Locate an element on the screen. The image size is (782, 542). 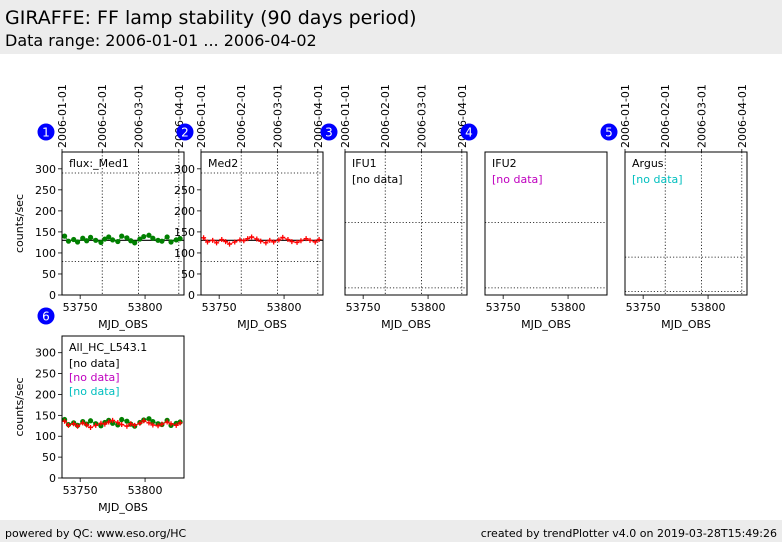
panel-label: Argus is located at coordinates (648, 163).